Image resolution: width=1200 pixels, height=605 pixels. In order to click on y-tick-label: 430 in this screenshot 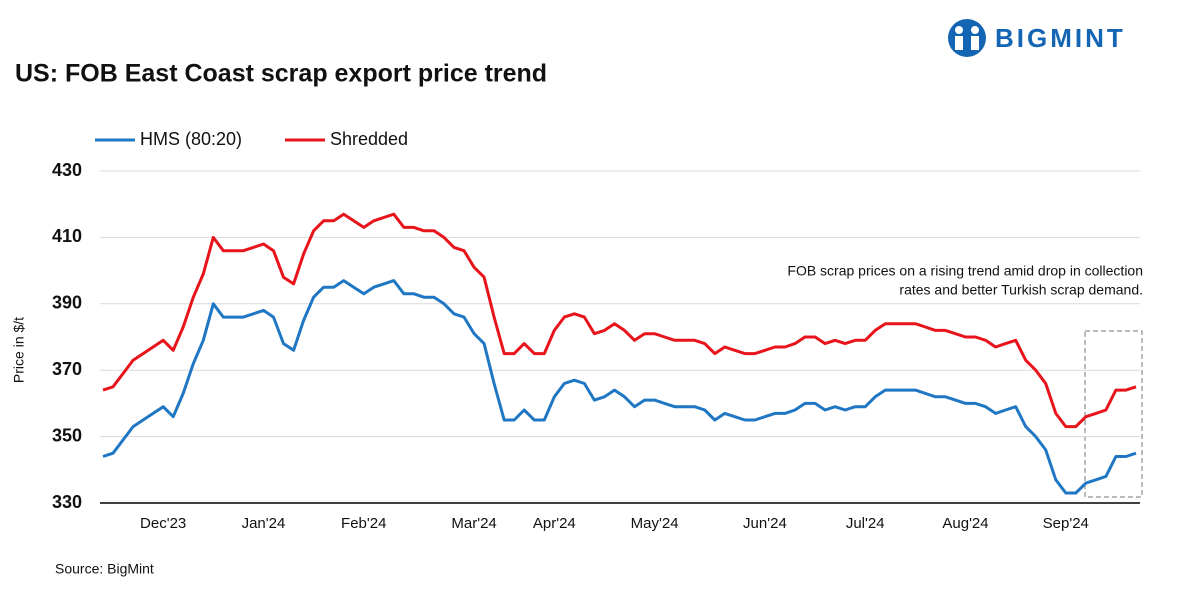, I will do `click(67, 170)`.